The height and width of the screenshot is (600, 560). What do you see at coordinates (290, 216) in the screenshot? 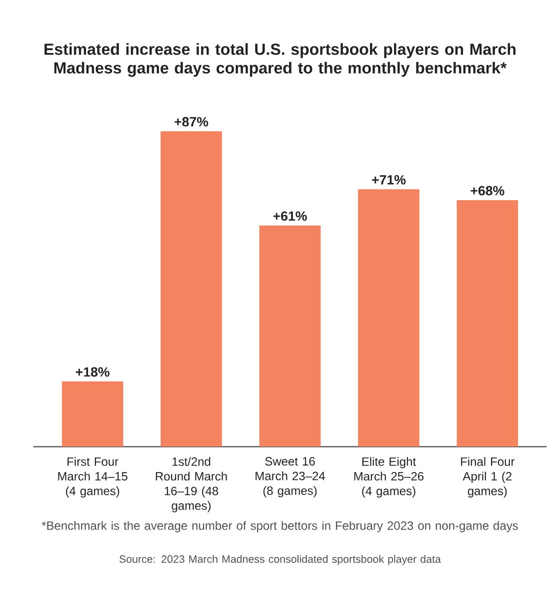
I see `data-label: +61%` at bounding box center [290, 216].